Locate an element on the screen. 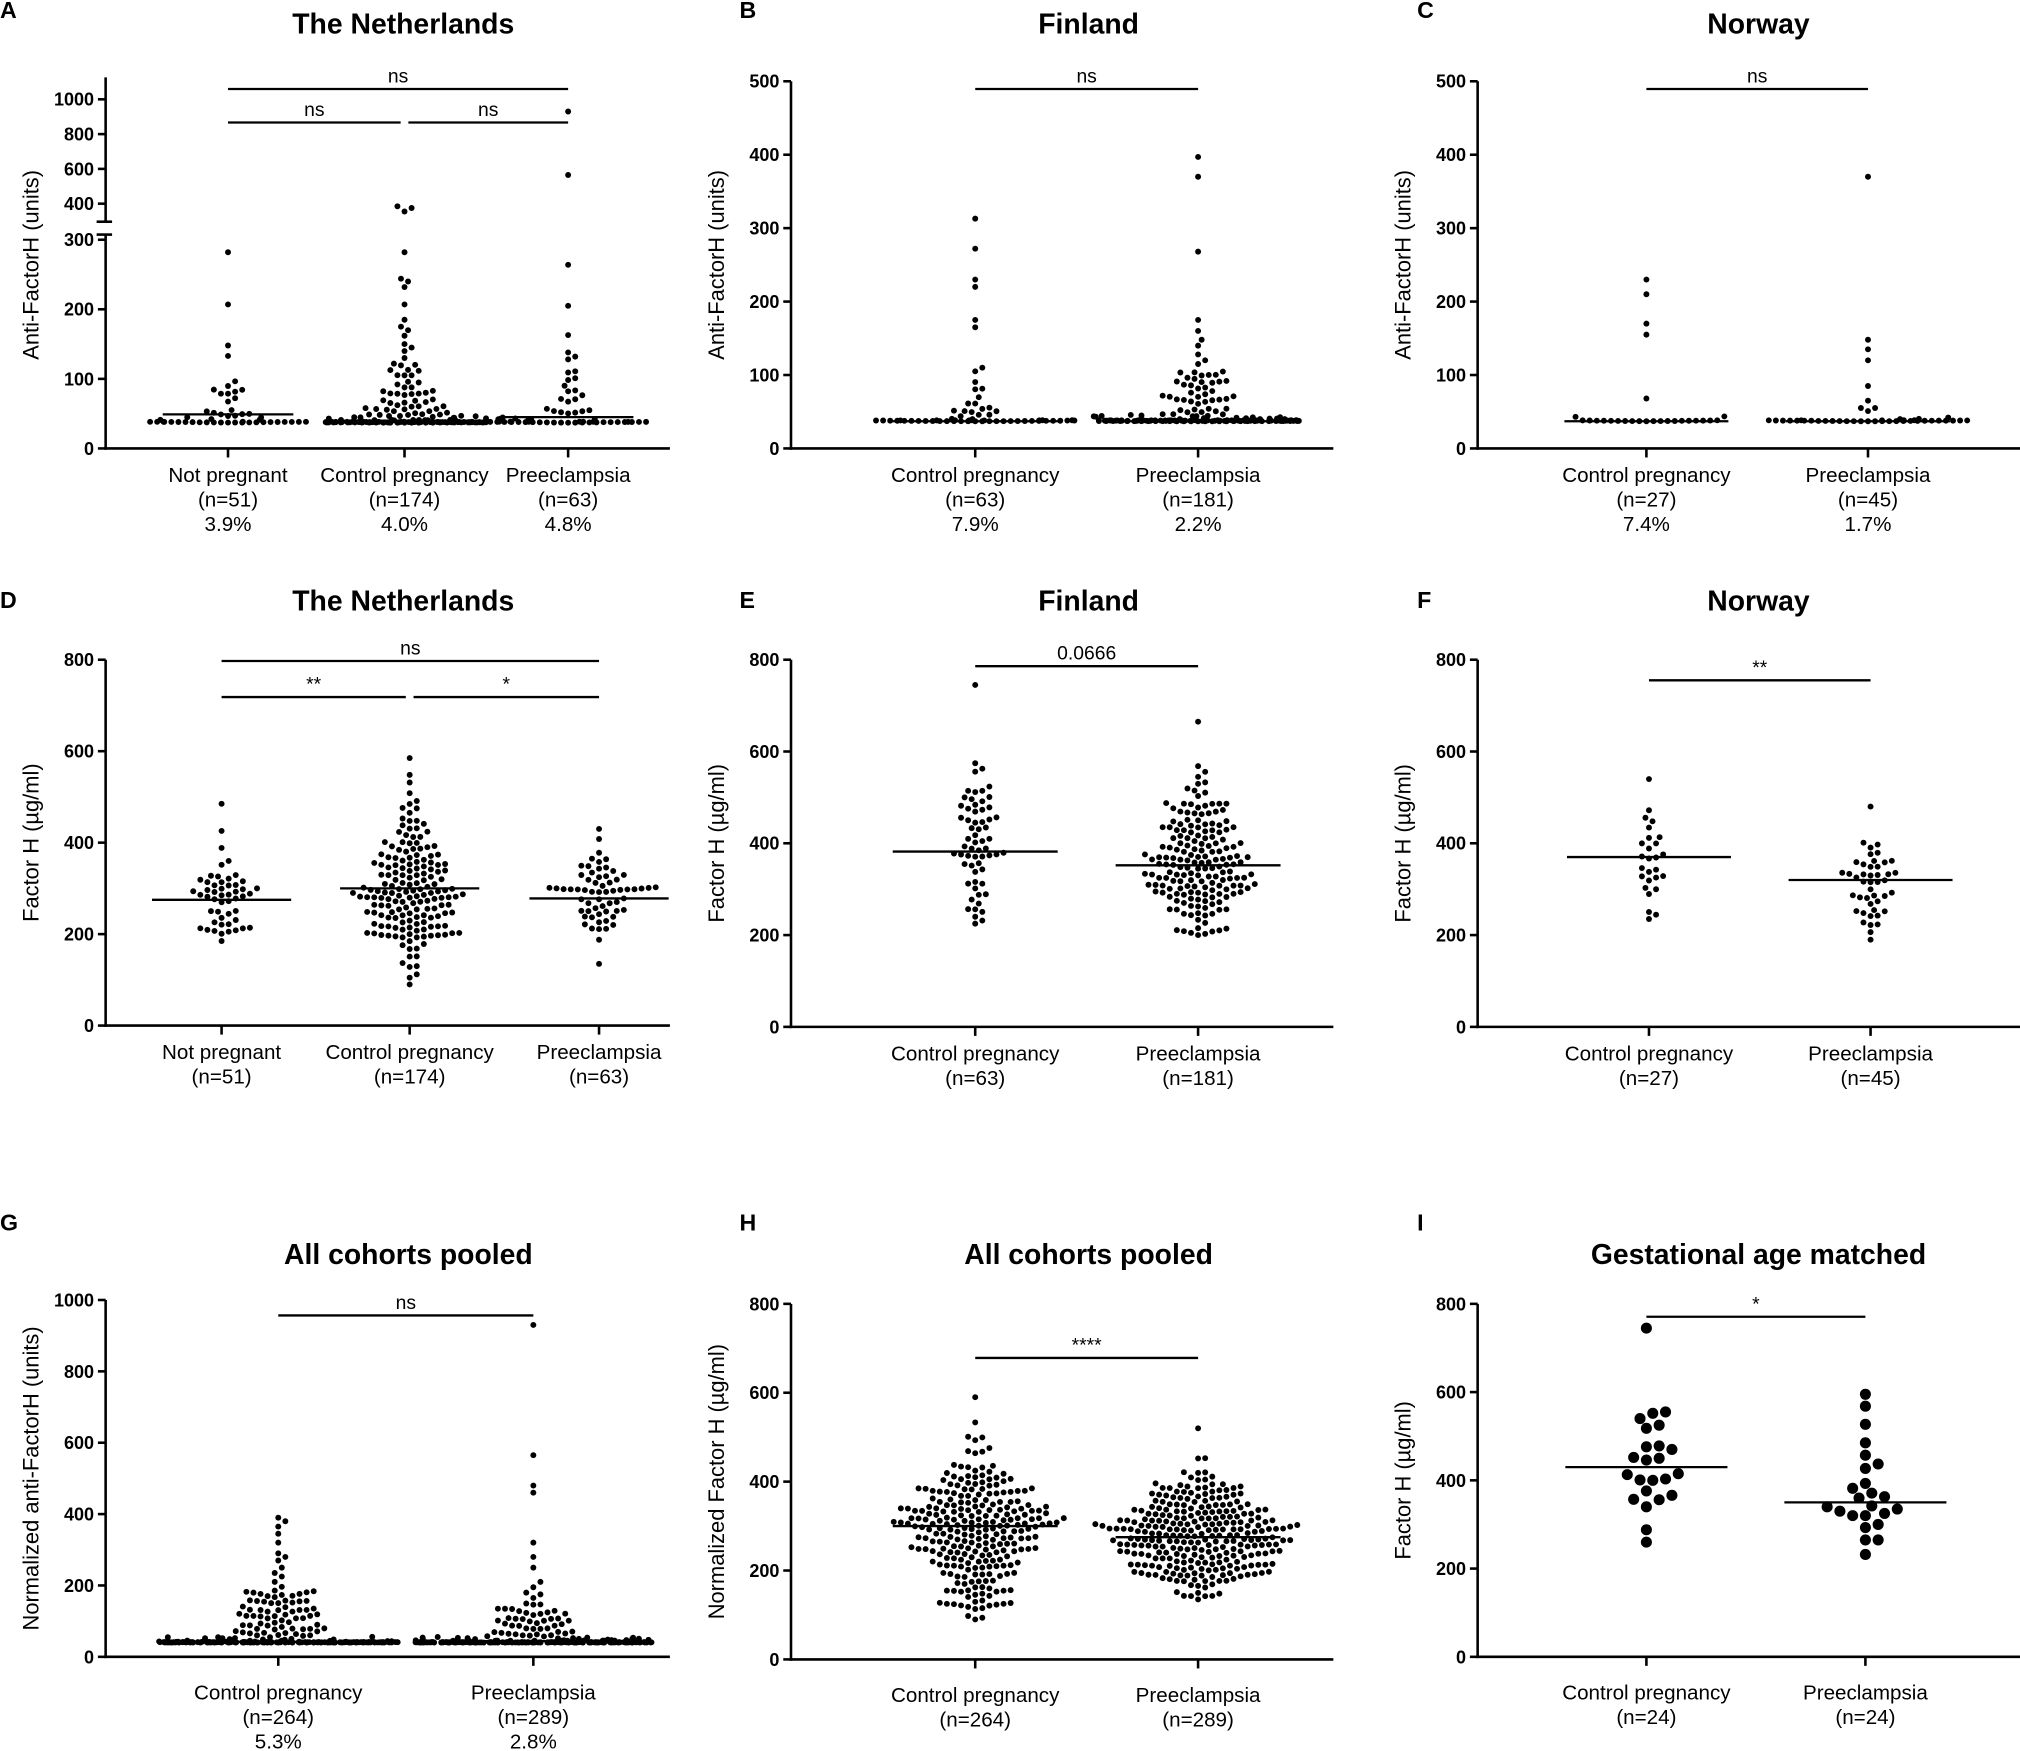 This screenshot has width=2020, height=1751. y-tick-label: 400 is located at coordinates (1451, 844).